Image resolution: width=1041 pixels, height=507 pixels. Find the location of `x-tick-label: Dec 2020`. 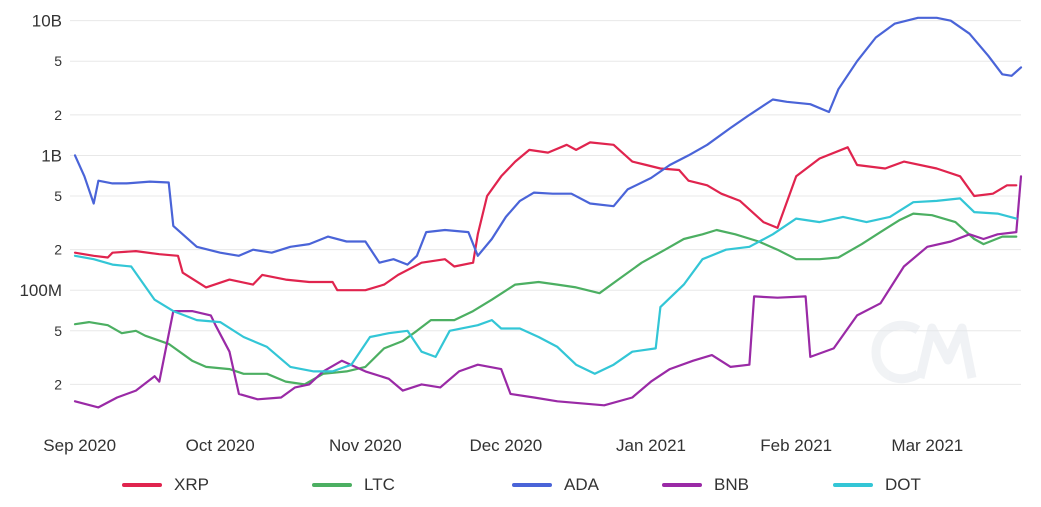

x-tick-label: Dec 2020 is located at coordinates (505, 445).